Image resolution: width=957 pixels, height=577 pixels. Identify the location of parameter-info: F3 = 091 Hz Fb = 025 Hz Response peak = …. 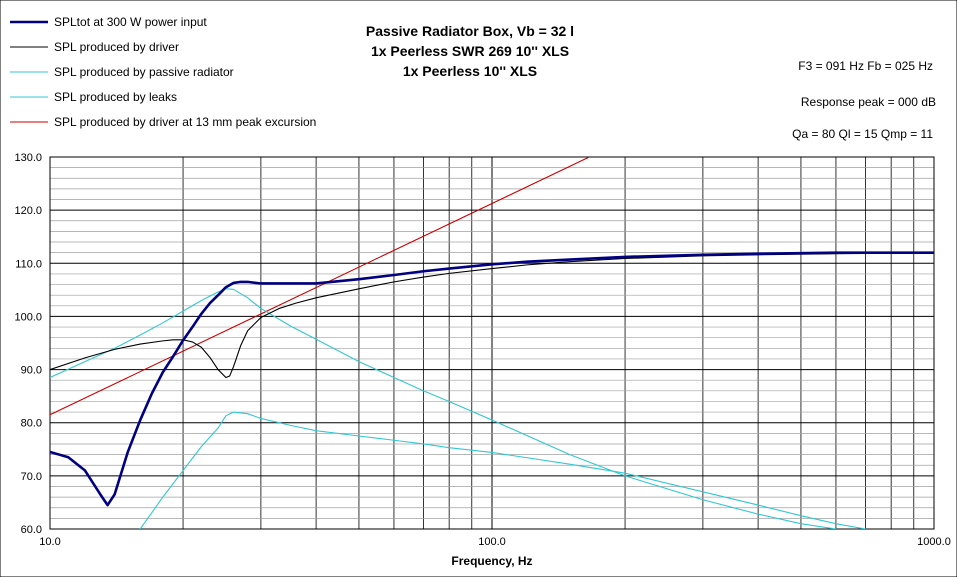
(864, 100).